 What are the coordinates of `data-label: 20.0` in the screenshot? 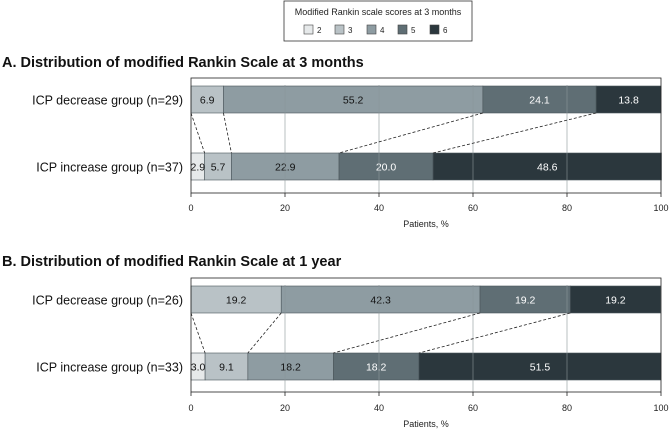 It's located at (386, 168).